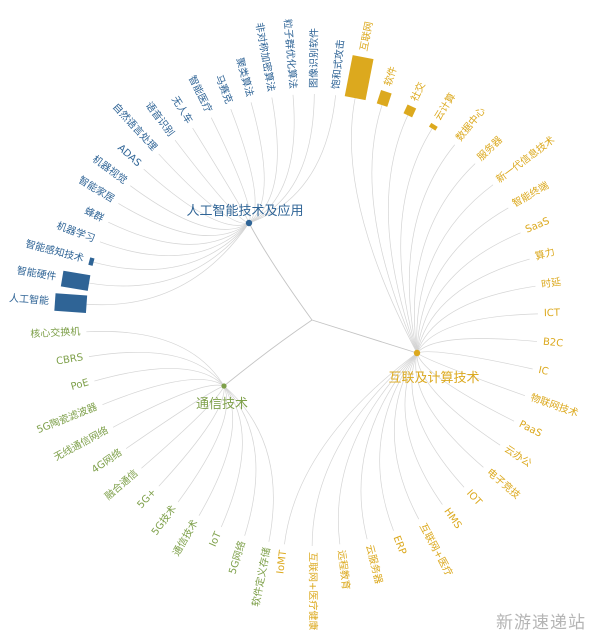 The image size is (596, 639). Describe the element at coordinates (244, 77) in the screenshot. I see `ai-leaf-label: 聚类算法` at that location.